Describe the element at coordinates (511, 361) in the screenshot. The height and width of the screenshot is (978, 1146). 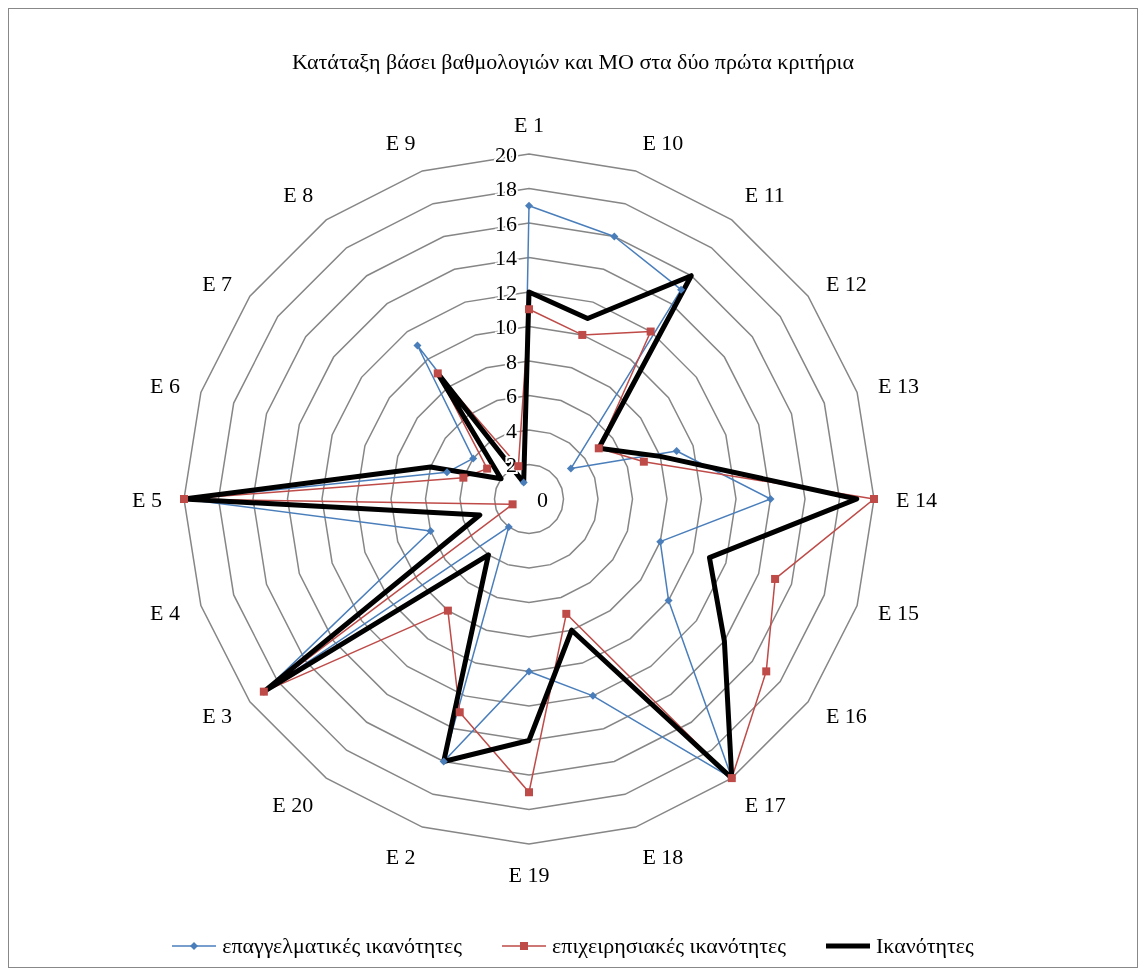
I see `y-tick-label: 8` at that location.